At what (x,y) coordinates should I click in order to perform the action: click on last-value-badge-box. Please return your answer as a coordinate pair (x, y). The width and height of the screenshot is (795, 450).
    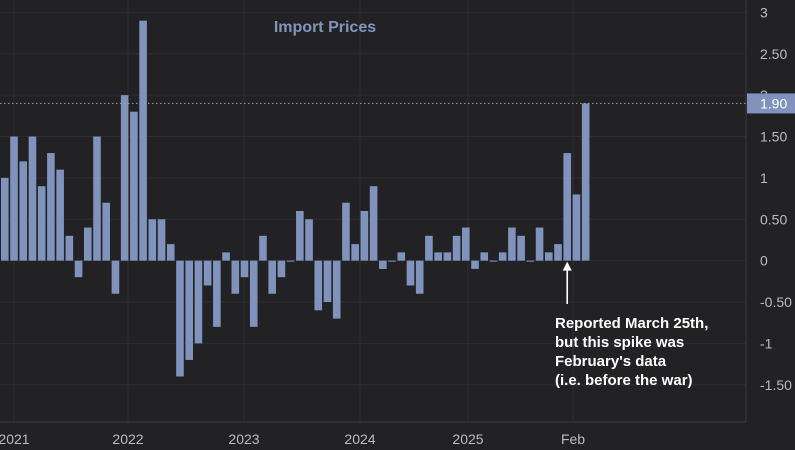
    Looking at the image, I should click on (771, 103).